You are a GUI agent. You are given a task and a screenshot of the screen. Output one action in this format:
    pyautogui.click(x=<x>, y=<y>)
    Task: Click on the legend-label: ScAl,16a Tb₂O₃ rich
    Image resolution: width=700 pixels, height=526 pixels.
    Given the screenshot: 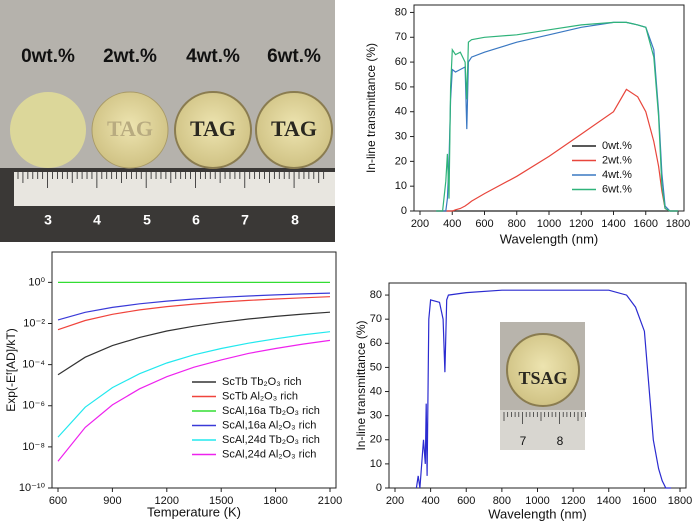 What is the action you would take?
    pyautogui.click(x=271, y=411)
    